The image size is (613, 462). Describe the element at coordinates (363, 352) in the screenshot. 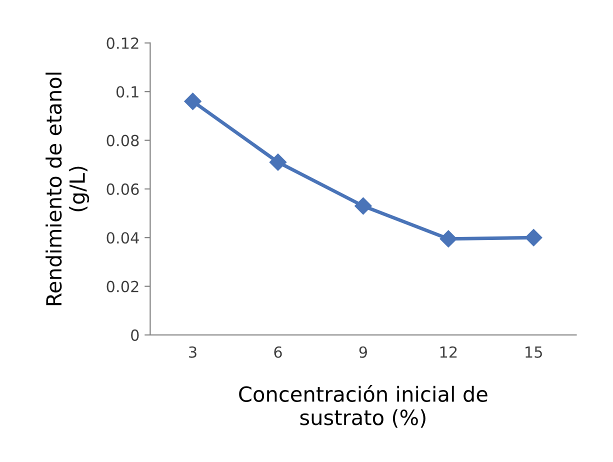

I see `x-tick-label: 9` at that location.